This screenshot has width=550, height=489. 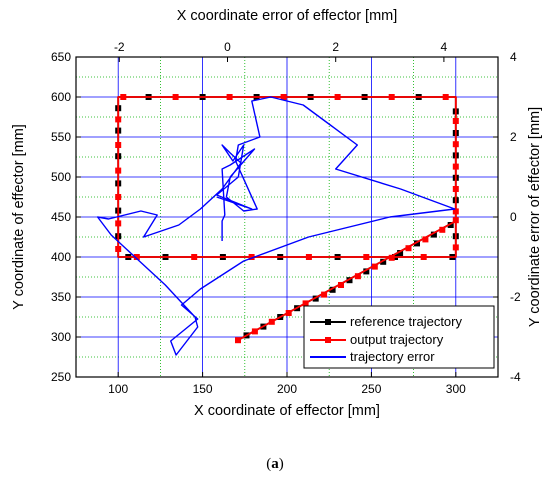 I want to click on legend-entry-output: output trajectory, so click(x=377, y=339).